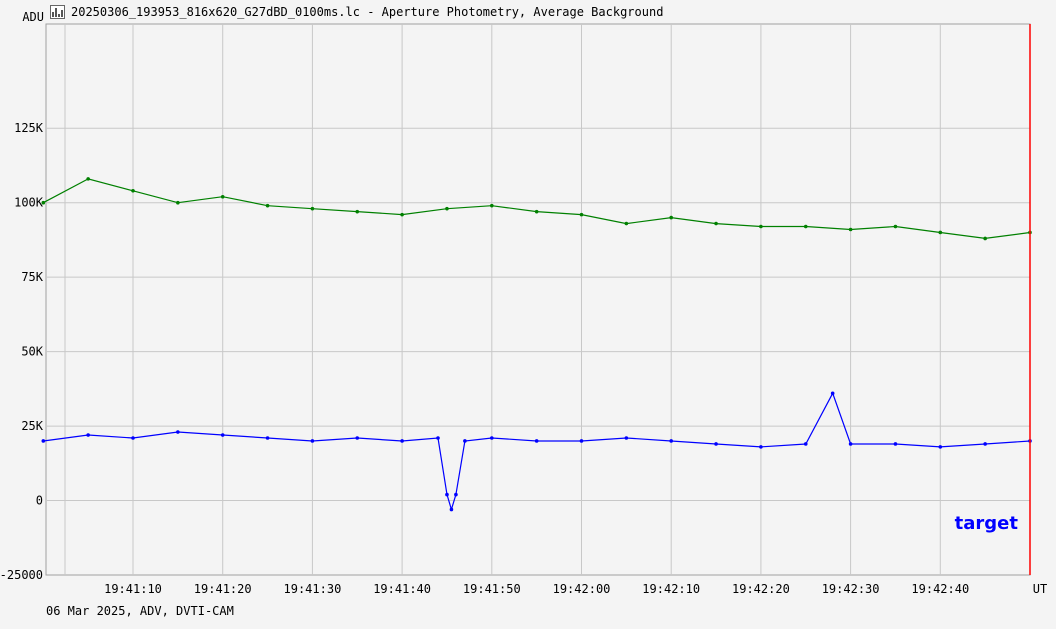 The height and width of the screenshot is (629, 1056). I want to click on y-tick-label: 125K, so click(29, 128).